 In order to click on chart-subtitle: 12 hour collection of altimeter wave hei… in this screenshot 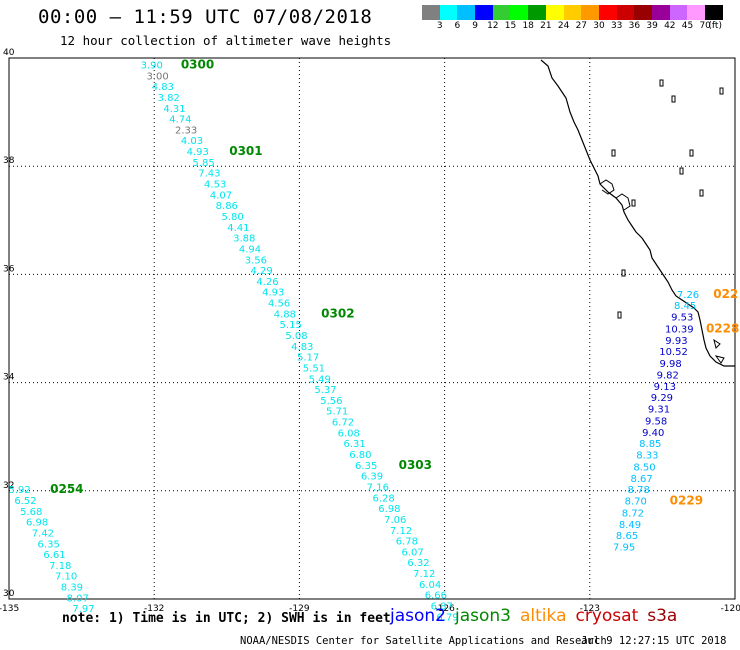, I will do `click(226, 40)`.